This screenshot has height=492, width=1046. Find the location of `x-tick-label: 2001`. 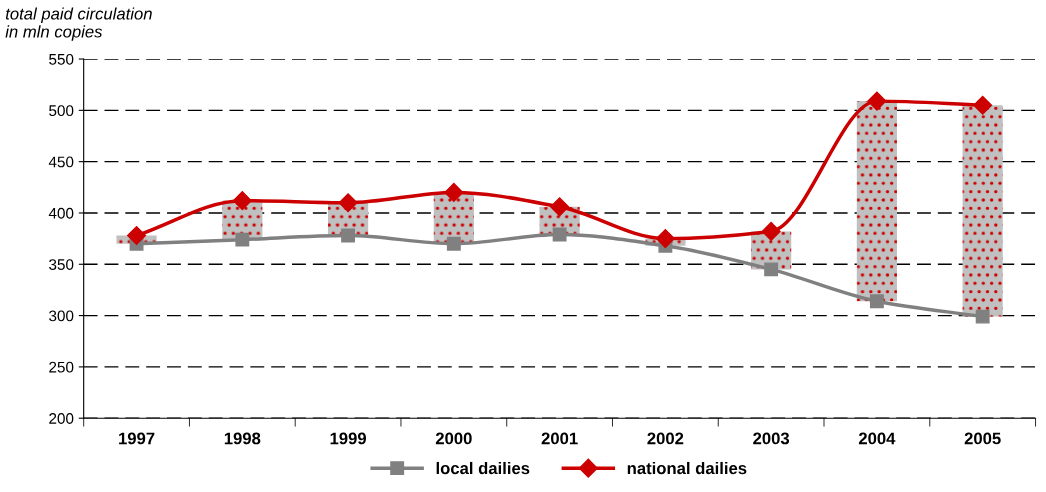

x-tick-label: 2001 is located at coordinates (559, 438).